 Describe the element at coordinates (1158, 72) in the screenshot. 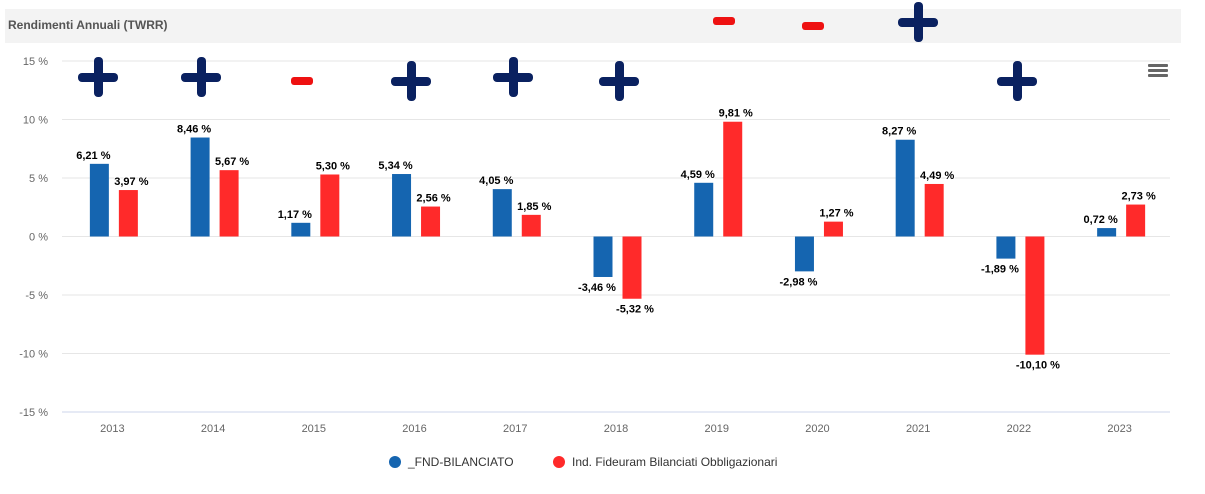

I see `hamburger-menu-icon` at that location.